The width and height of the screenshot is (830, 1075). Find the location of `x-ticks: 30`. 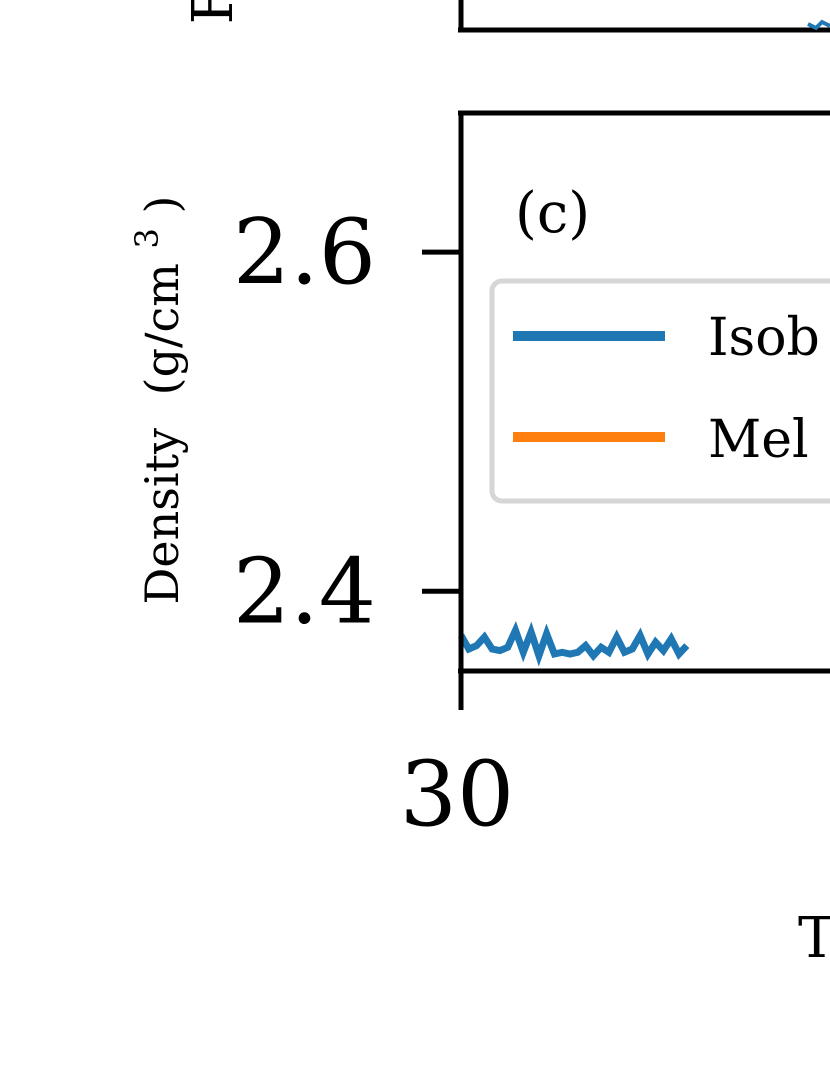

x-ticks: 30 is located at coordinates (457, 759).